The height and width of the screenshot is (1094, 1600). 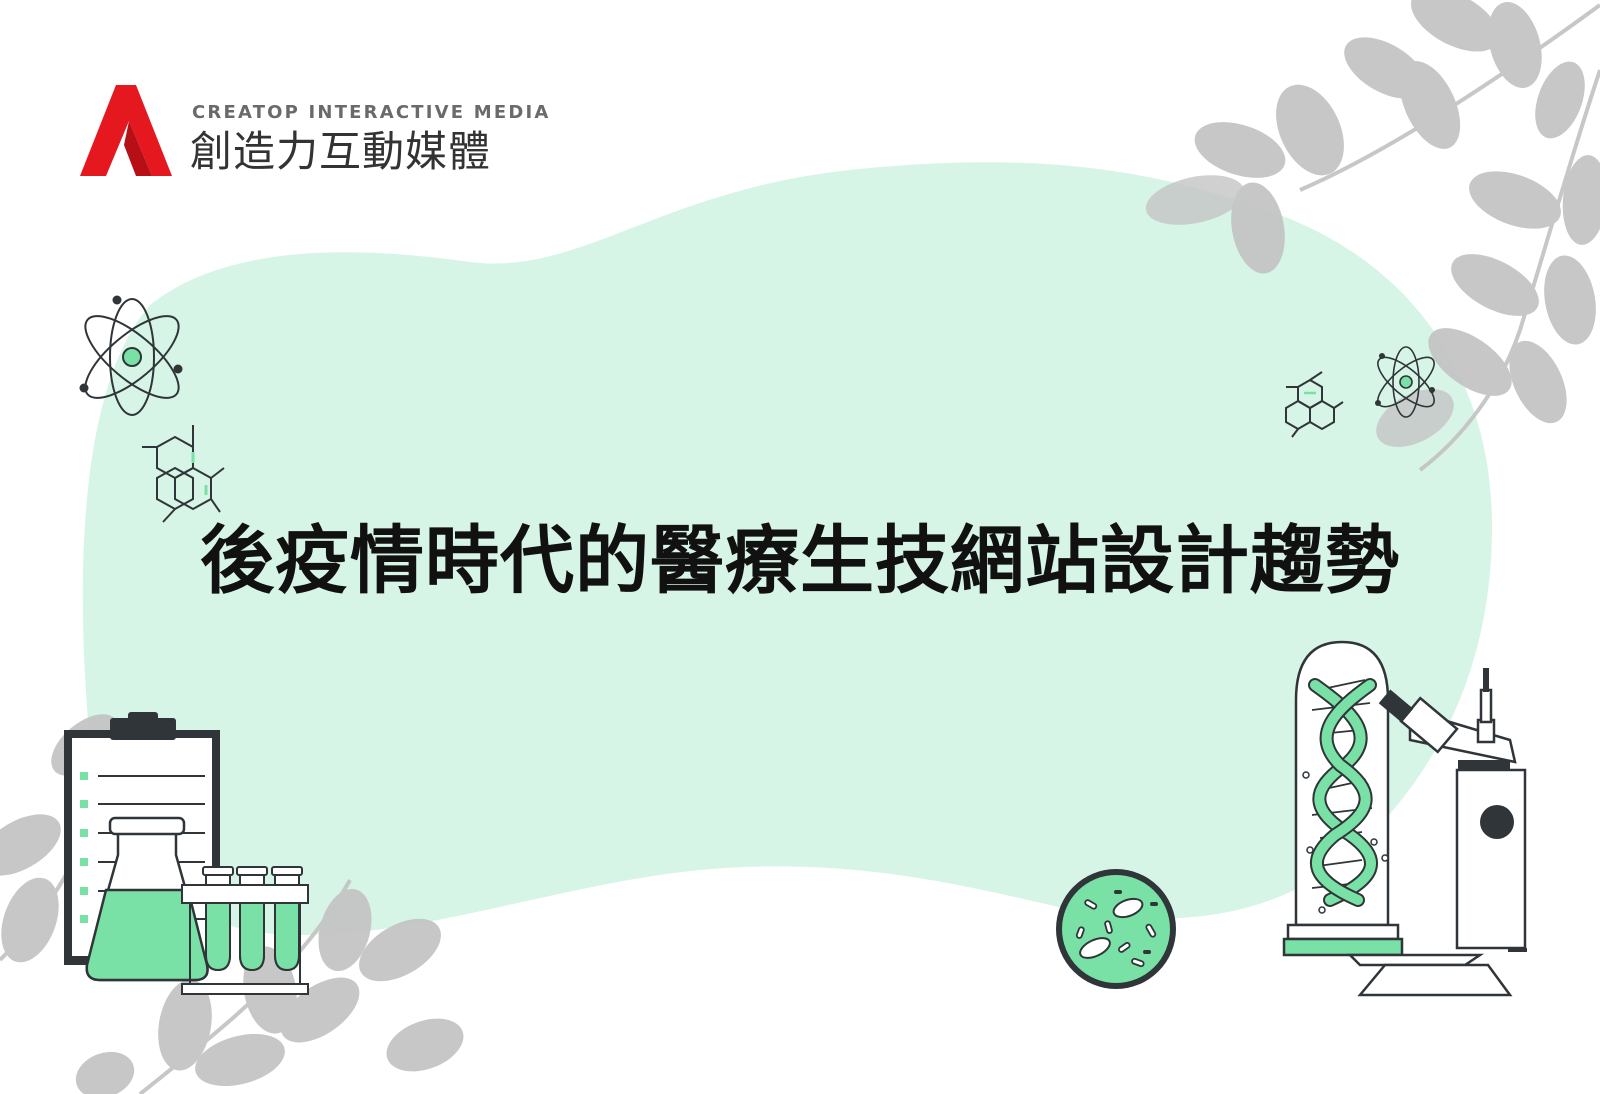 I want to click on creatop-a-logo-icon, so click(x=126, y=130).